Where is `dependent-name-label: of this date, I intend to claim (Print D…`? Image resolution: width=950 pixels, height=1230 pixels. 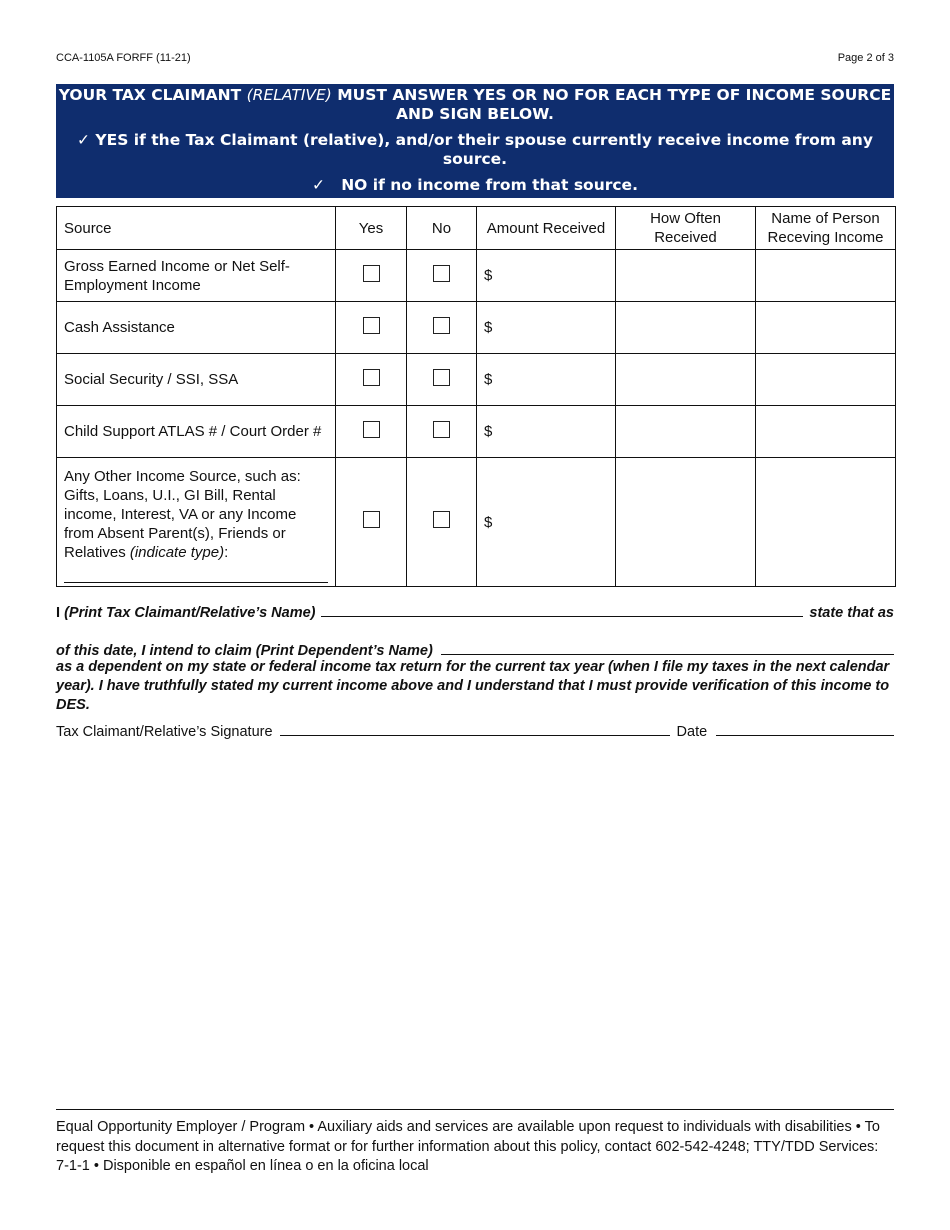 dependent-name-label: of this date, I intend to claim (Print D… is located at coordinates (244, 651).